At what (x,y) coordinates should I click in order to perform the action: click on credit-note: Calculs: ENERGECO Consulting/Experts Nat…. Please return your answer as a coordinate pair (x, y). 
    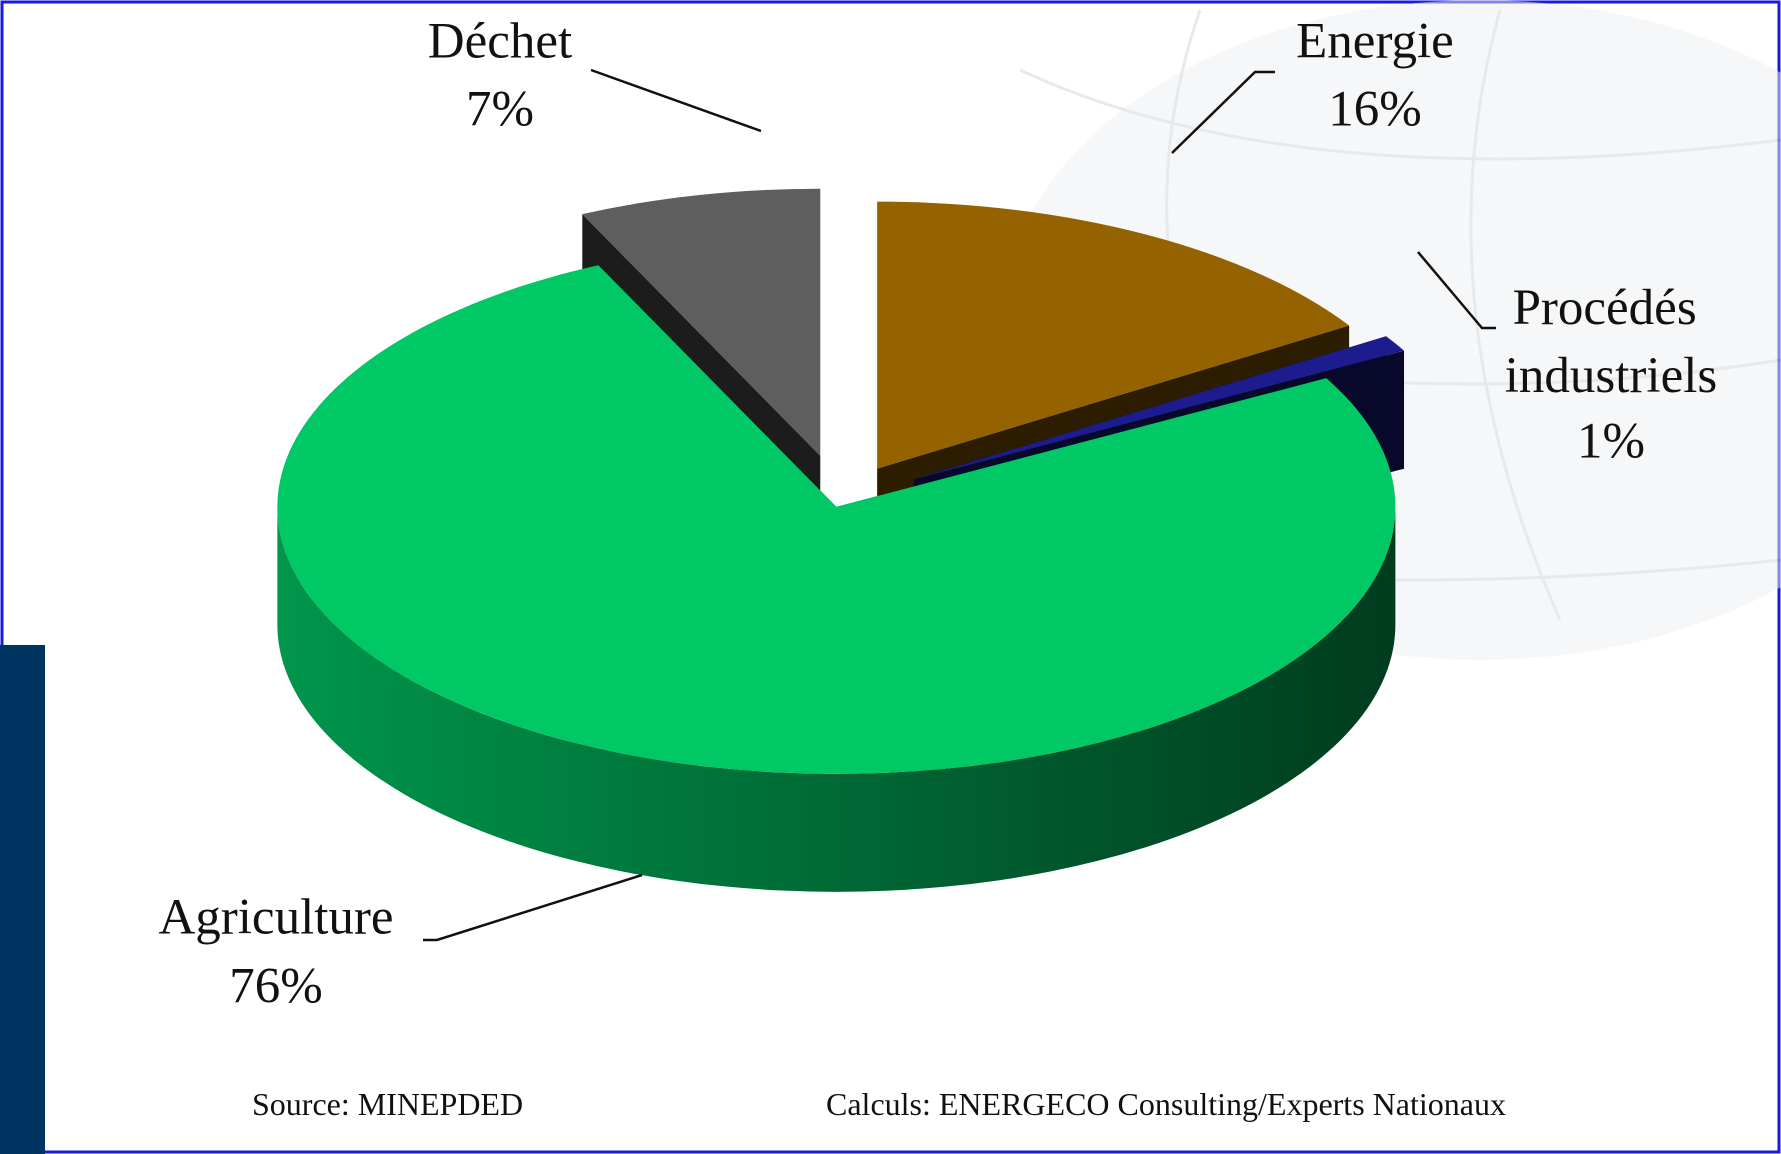
    Looking at the image, I should click on (1166, 1104).